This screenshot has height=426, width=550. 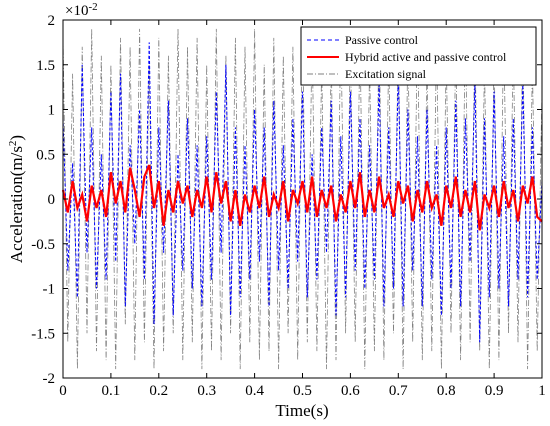 What do you see at coordinates (45, 66) in the screenshot?
I see `y-tick-label: 1.5` at bounding box center [45, 66].